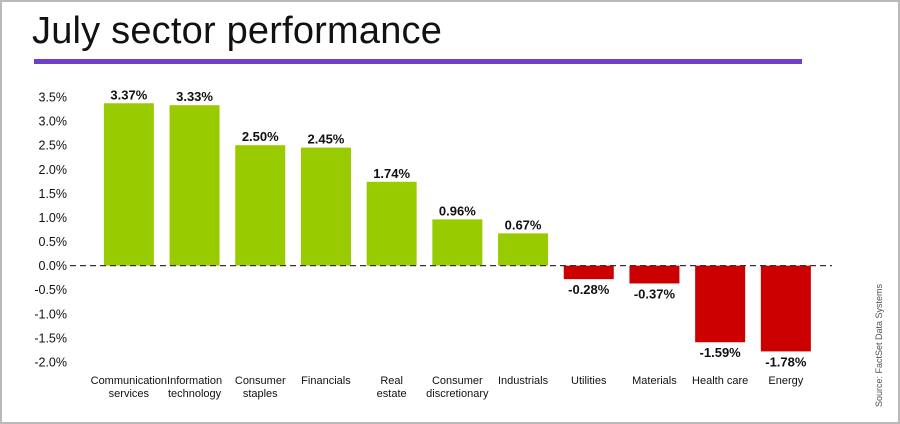 The height and width of the screenshot is (424, 900). Describe the element at coordinates (237, 31) in the screenshot. I see `chart-title: July sector performance` at that location.